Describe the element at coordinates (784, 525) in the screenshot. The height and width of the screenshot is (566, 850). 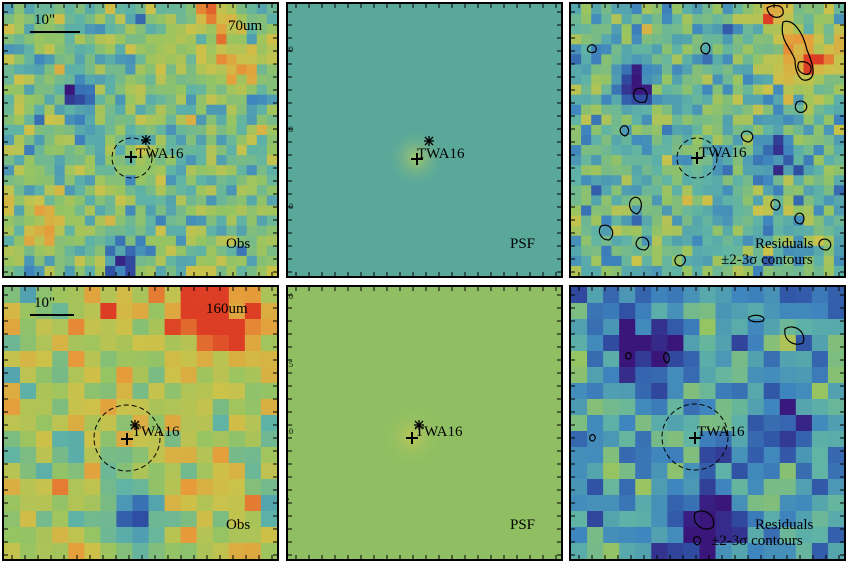
I see `corner-label-line1: Residuals` at that location.